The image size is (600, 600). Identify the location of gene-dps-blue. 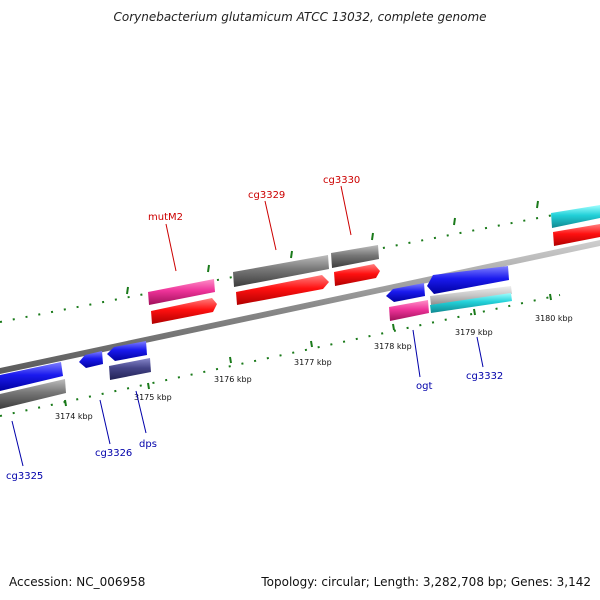
(127, 351).